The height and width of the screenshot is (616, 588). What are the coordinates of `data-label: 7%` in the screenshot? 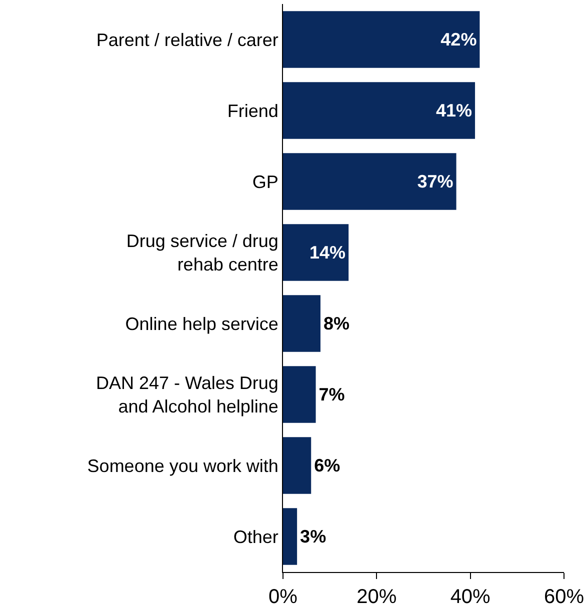 It's located at (331, 394).